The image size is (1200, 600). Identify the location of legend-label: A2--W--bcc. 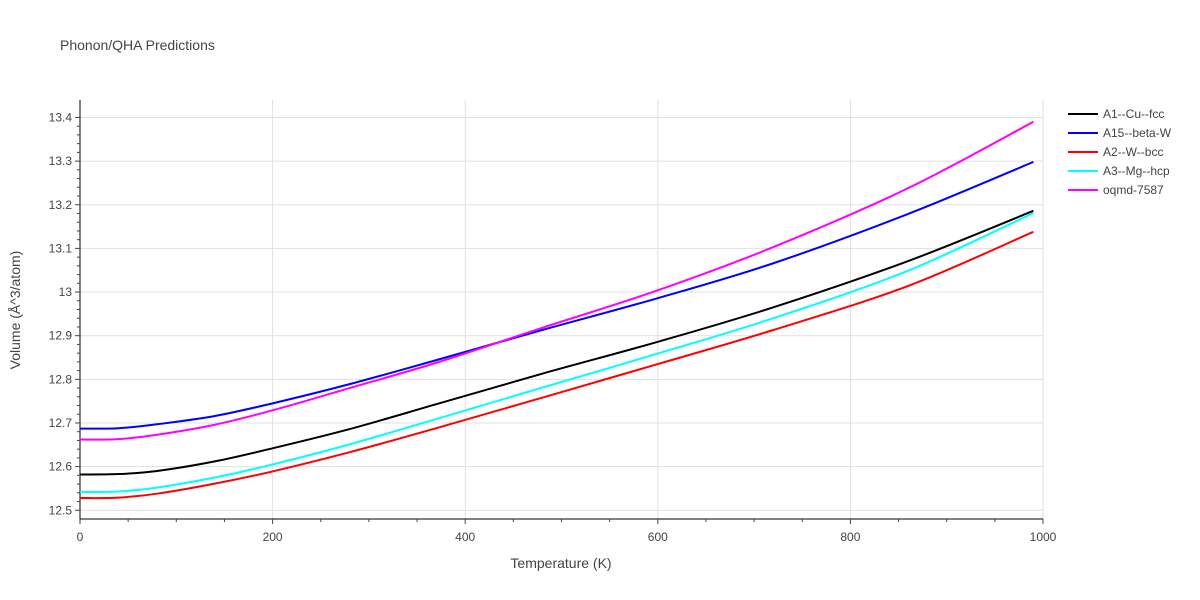
(1133, 152).